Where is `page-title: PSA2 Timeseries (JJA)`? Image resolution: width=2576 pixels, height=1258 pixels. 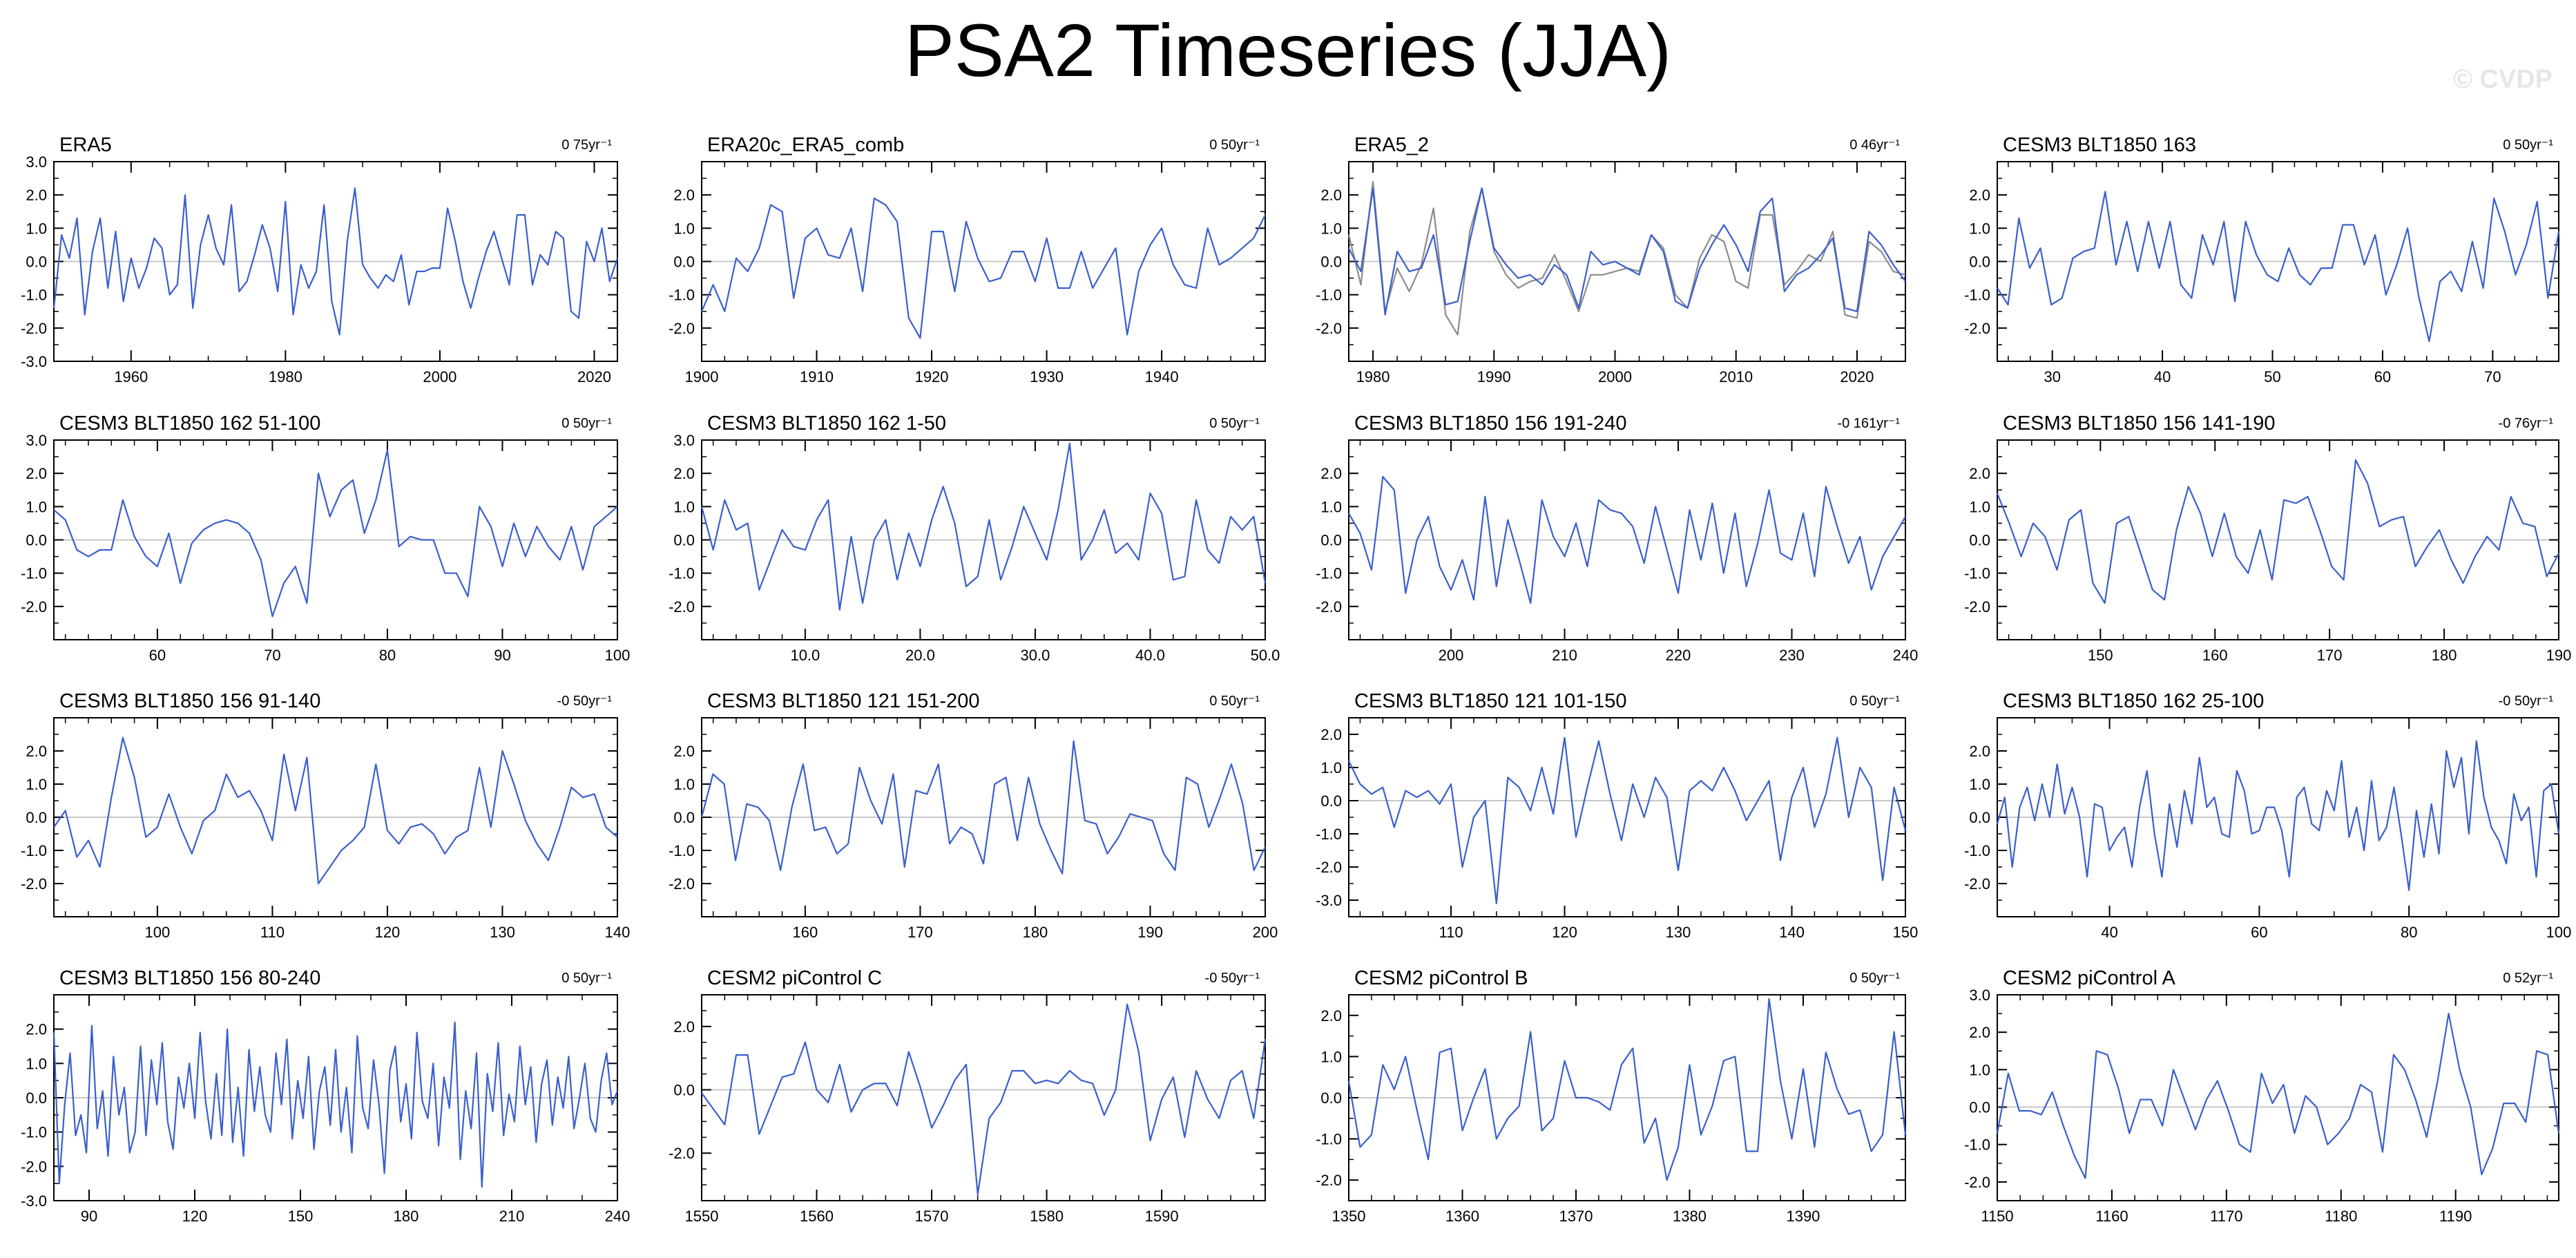
page-title: PSA2 Timeseries (JJA) is located at coordinates (1288, 50).